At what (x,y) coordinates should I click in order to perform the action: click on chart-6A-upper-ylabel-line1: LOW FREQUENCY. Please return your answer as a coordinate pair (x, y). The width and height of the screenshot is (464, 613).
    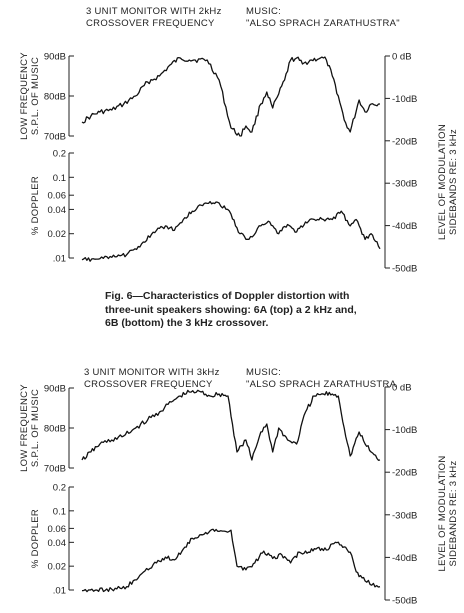
    Looking at the image, I should click on (24, 96).